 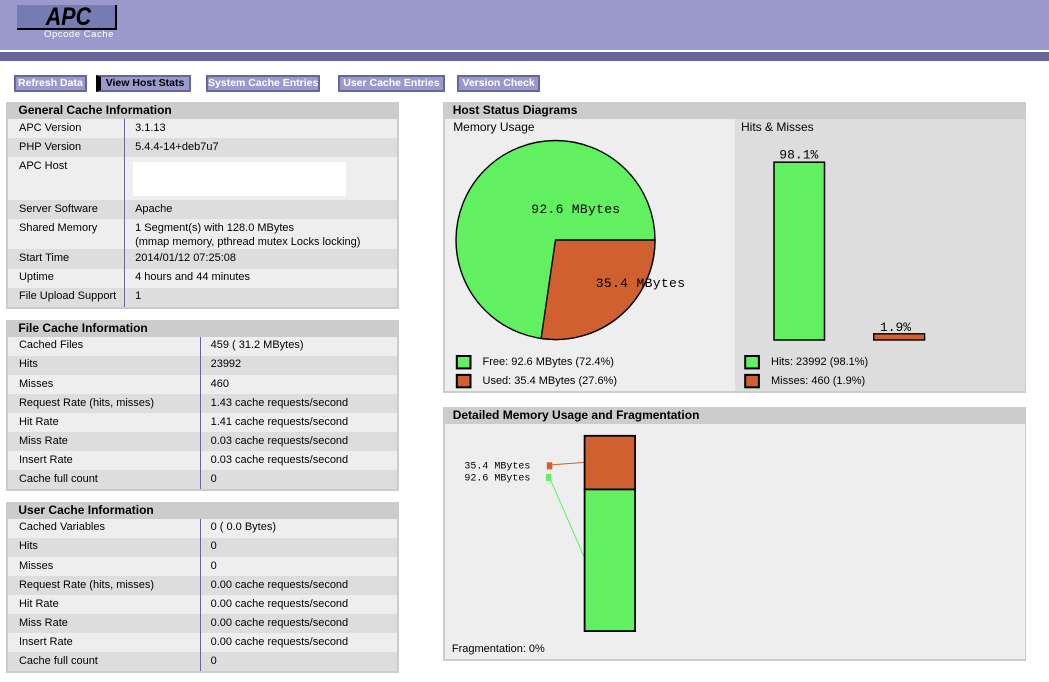 I want to click on svg-text: 1.9%, so click(x=895, y=327).